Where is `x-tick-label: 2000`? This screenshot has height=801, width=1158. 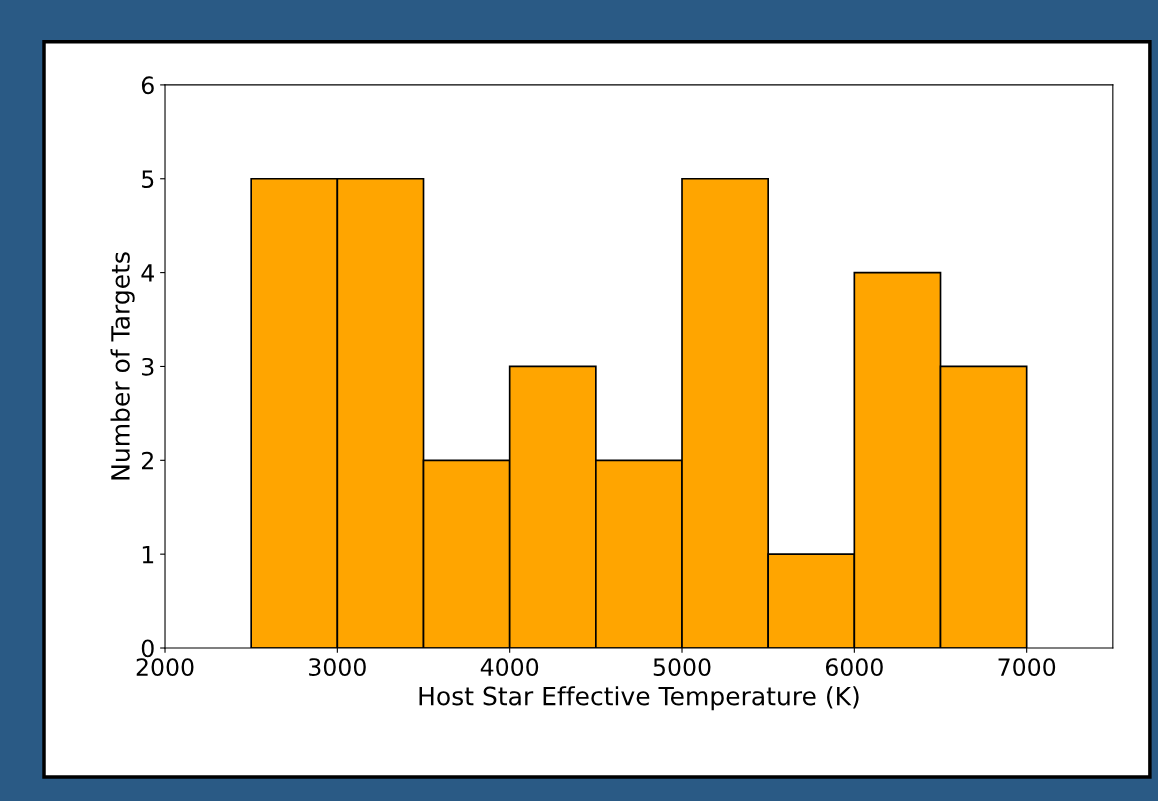 x-tick-label: 2000 is located at coordinates (165, 667).